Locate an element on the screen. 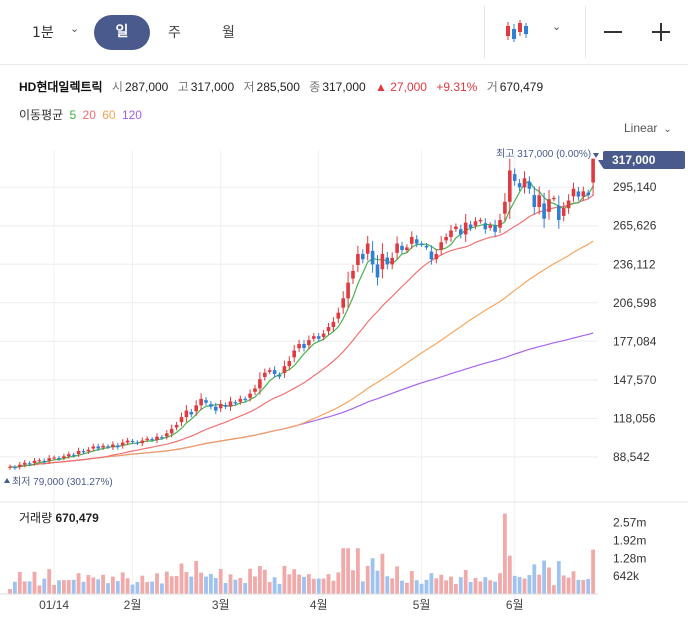 The width and height of the screenshot is (688, 642). scale-dropdown: Linear ⌄ is located at coordinates (648, 128).